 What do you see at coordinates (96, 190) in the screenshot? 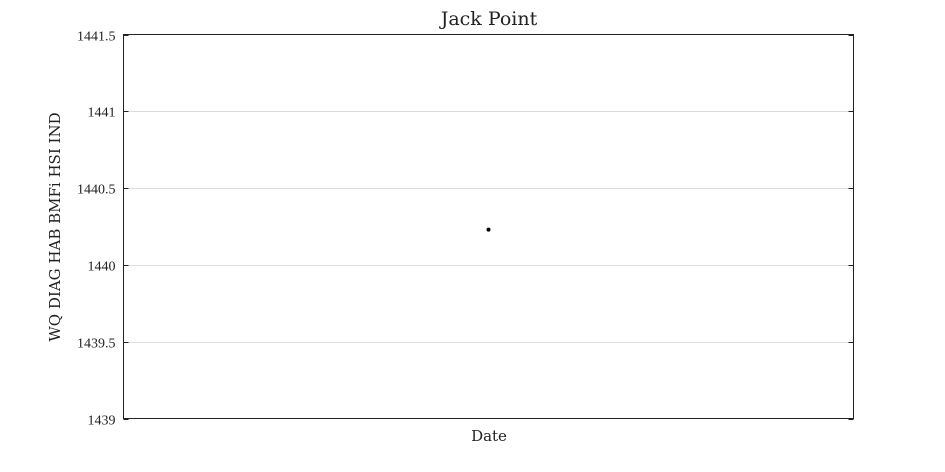
I see `y-tick-label: 1440.5` at bounding box center [96, 190].